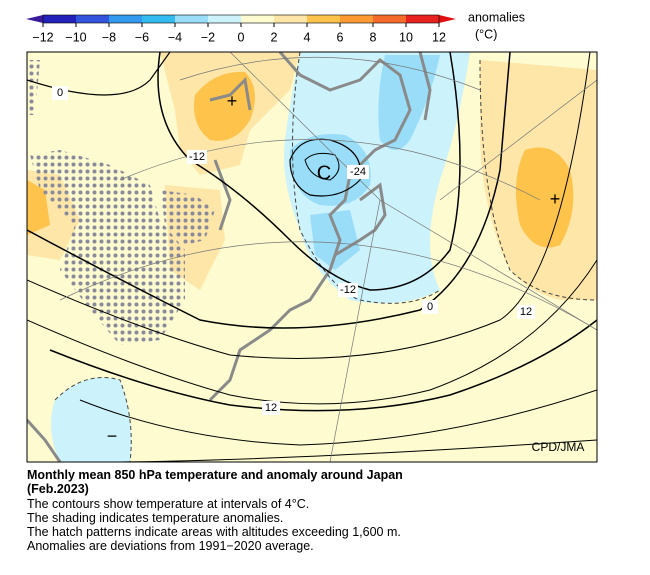  I want to click on colorbar-tick-label: 4, so click(307, 37).